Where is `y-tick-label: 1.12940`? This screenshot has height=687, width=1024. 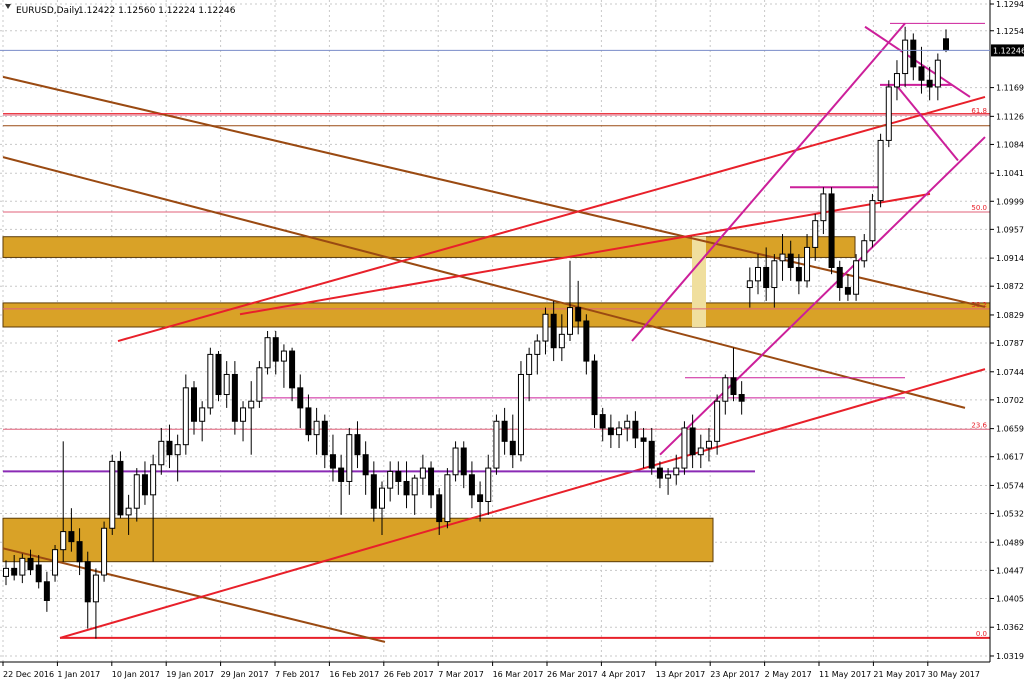 y-tick-label: 1.12940 is located at coordinates (1010, 4).